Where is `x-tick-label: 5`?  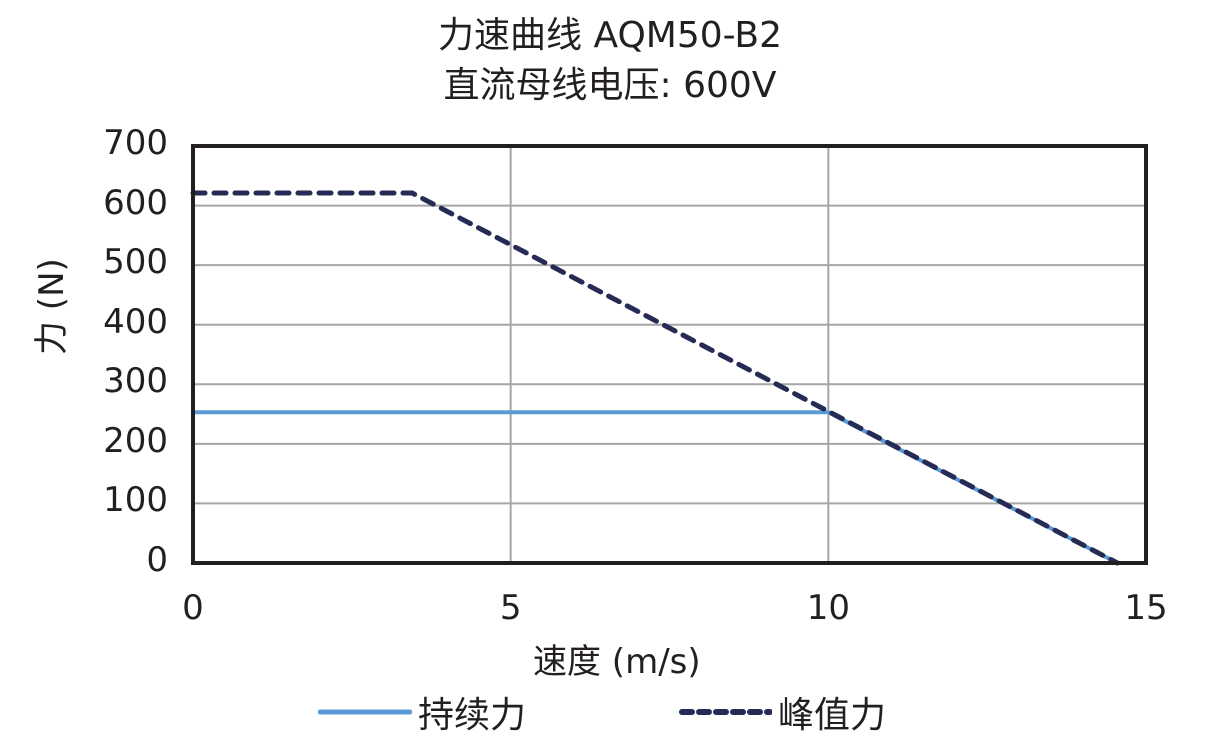 x-tick-label: 5 is located at coordinates (510, 608).